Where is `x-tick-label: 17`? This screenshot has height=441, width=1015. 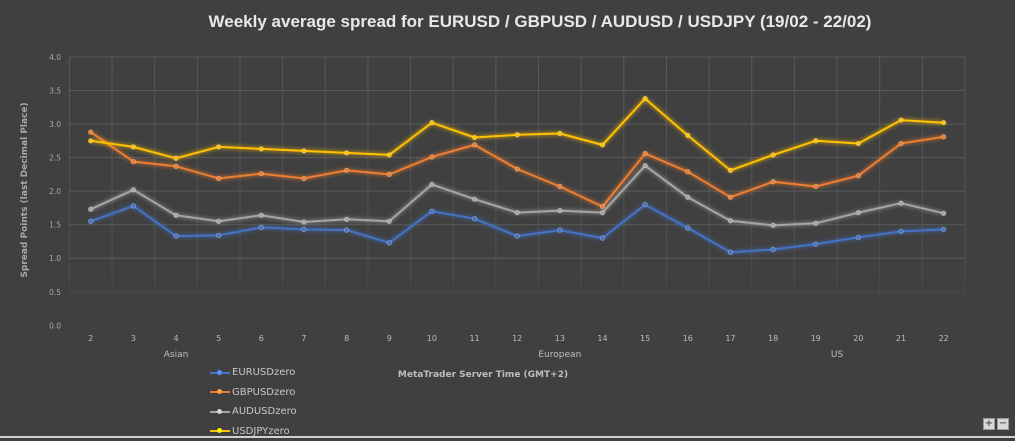
x-tick-label: 17 is located at coordinates (730, 338).